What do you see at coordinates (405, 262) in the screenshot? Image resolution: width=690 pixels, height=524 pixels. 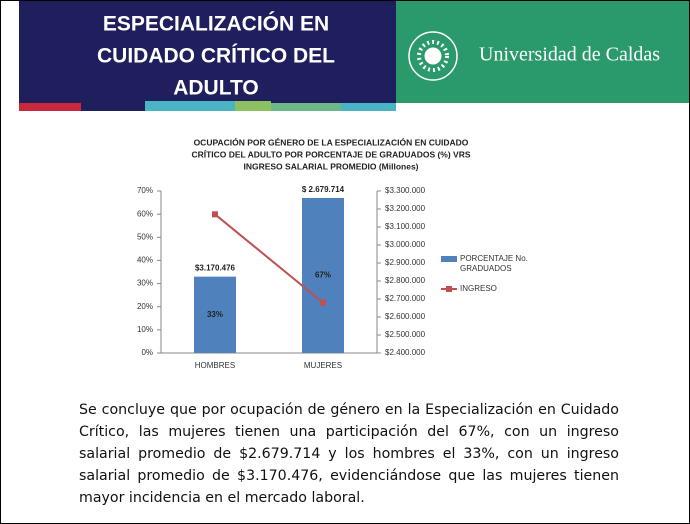 I see `y2-tick-label: $2.900.000` at bounding box center [405, 262].